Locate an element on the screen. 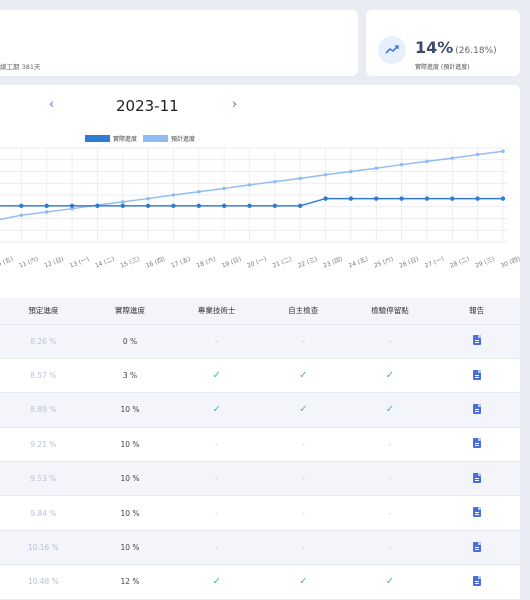  progress-summary-card: 14% (26.18%) 實際進度 (預計進度) is located at coordinates (443, 43).